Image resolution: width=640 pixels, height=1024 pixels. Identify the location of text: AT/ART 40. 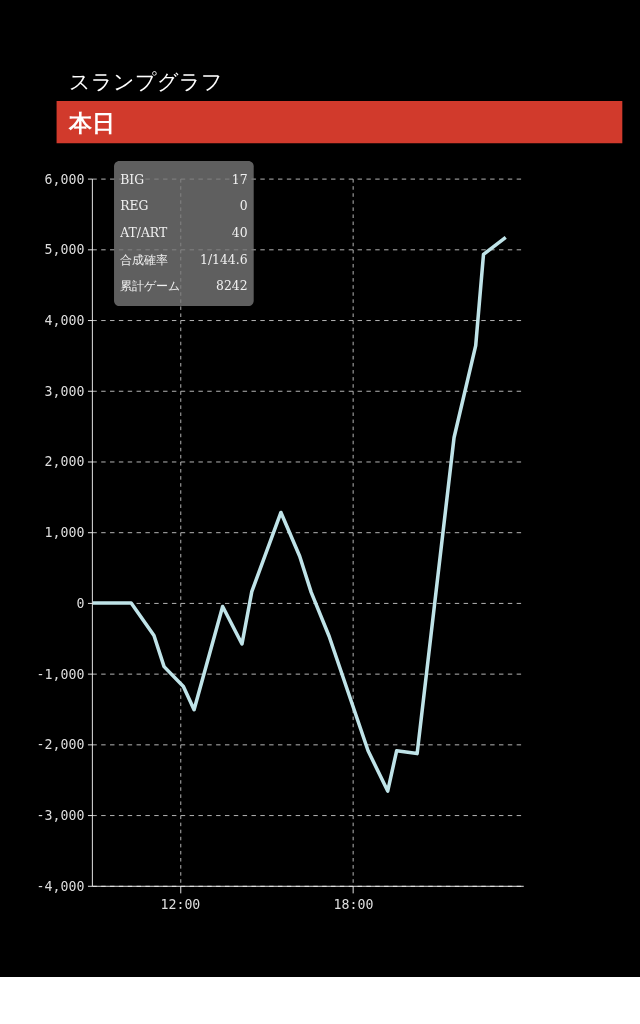
(184, 233).